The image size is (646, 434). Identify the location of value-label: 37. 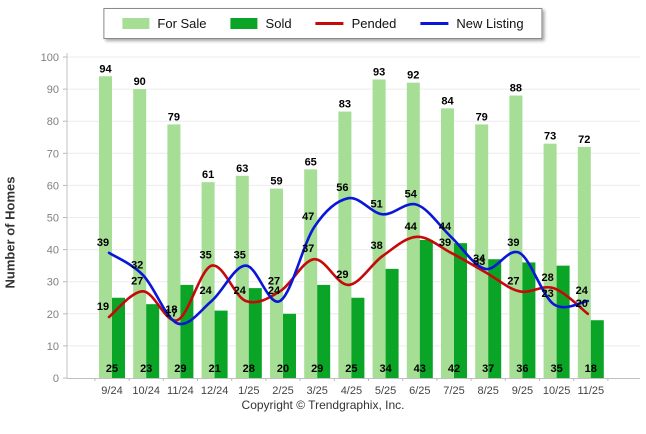
(308, 249).